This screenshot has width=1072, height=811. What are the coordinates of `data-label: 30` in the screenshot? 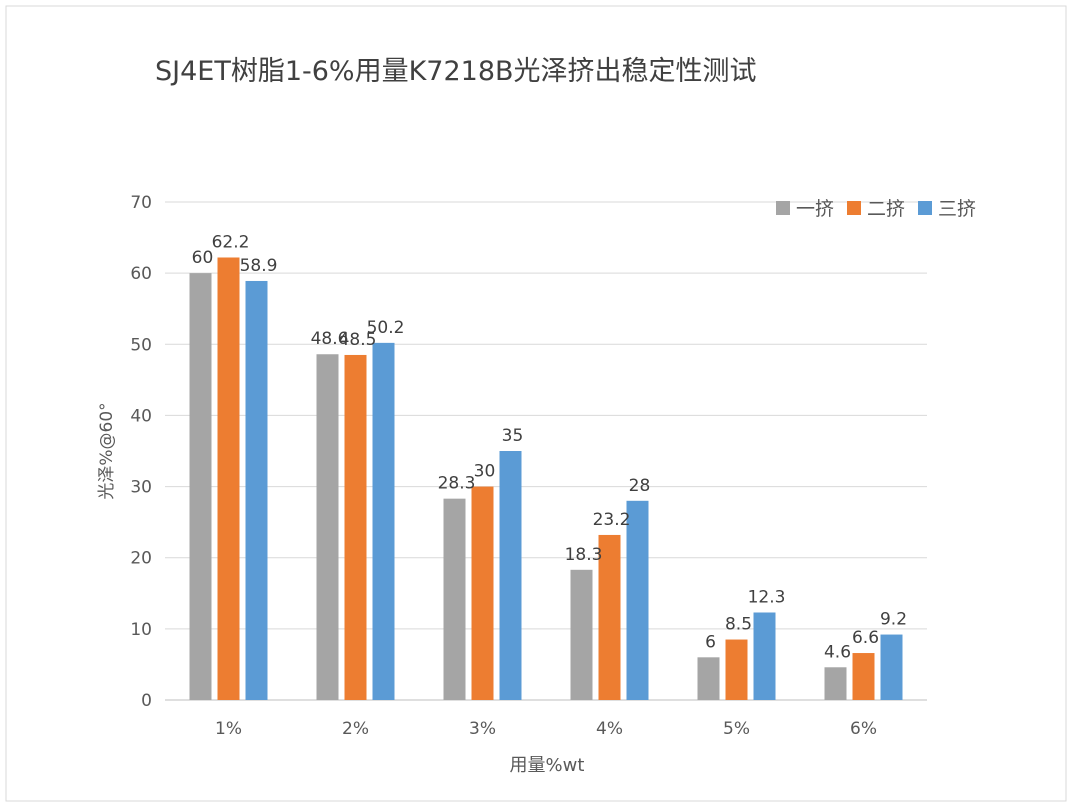 It's located at (485, 472).